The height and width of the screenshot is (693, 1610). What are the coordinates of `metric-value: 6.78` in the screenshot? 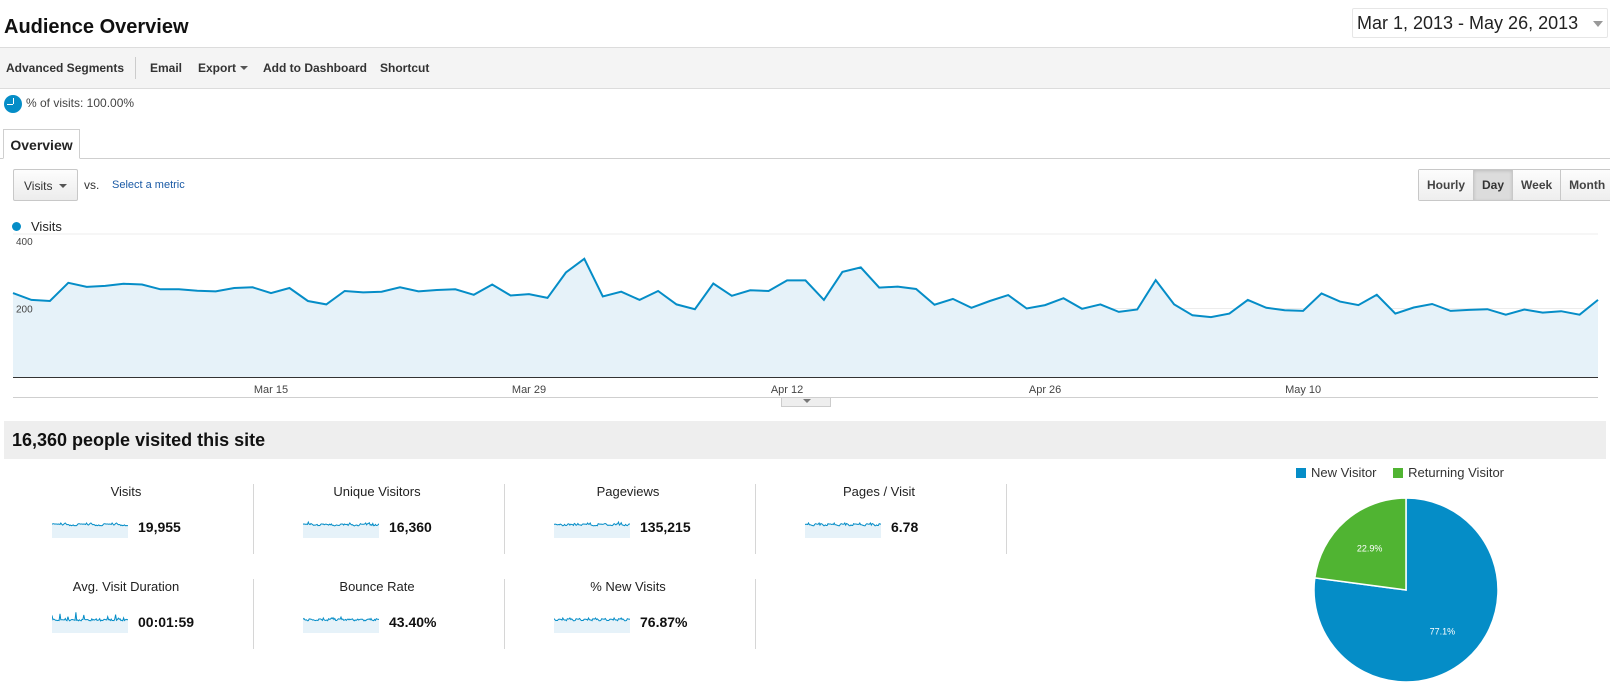 It's located at (905, 527).